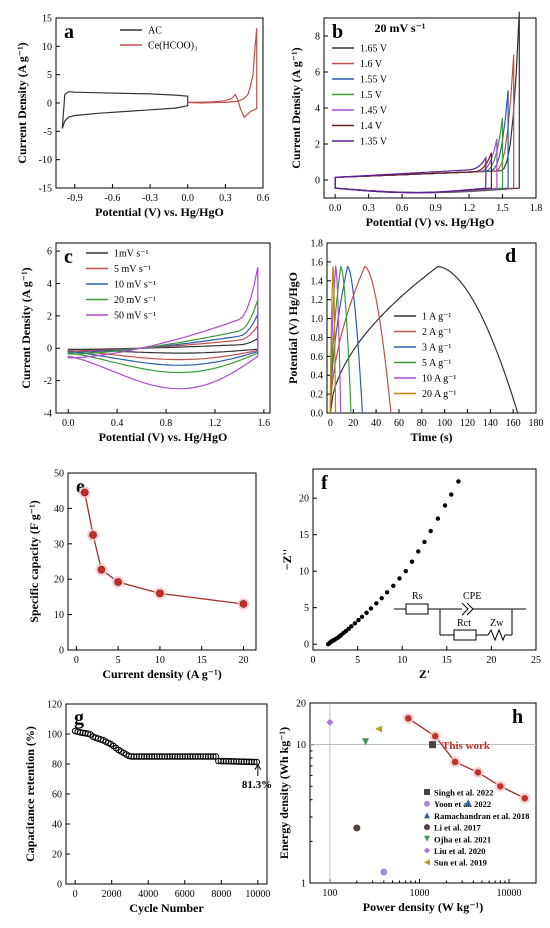 The width and height of the screenshot is (550, 928). Describe the element at coordinates (317, 145) in the screenshot. I see `y-tick-label: 2` at that location.